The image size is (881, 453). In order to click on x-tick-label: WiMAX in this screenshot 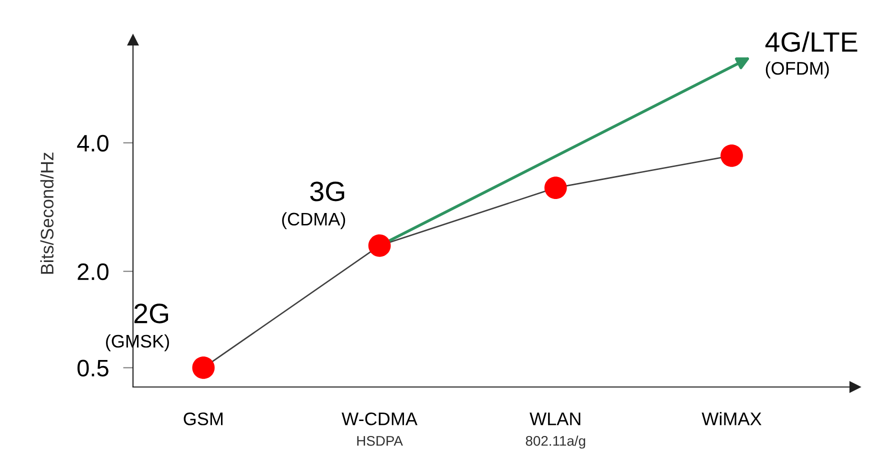, I will do `click(732, 419)`.